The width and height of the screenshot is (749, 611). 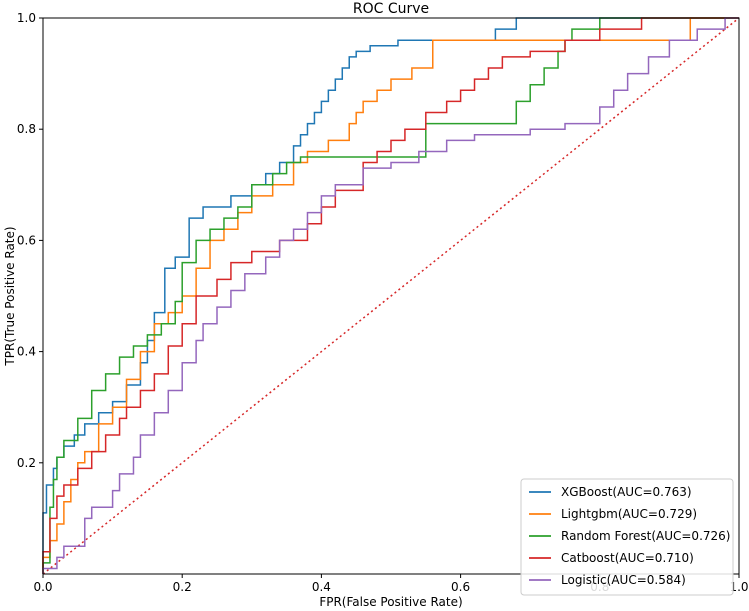 I want to click on x-axis-label: FPR(False Positive Rate), so click(x=390, y=602).